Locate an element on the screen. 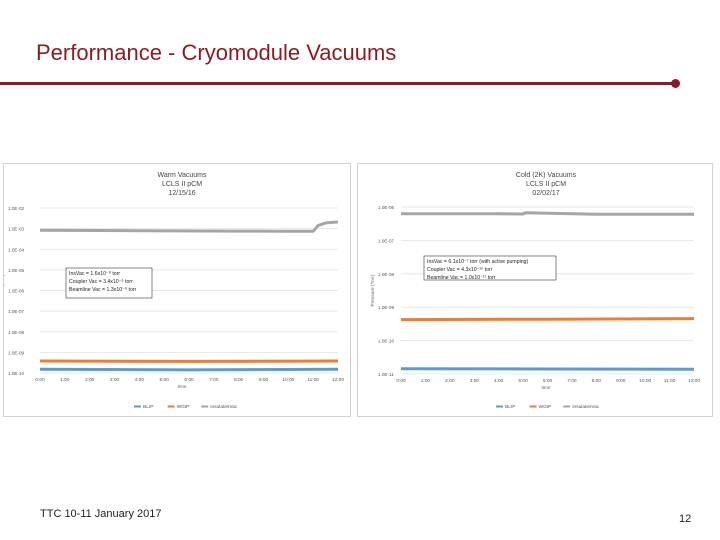 The image size is (720, 540). page-number: 12 is located at coordinates (685, 519).